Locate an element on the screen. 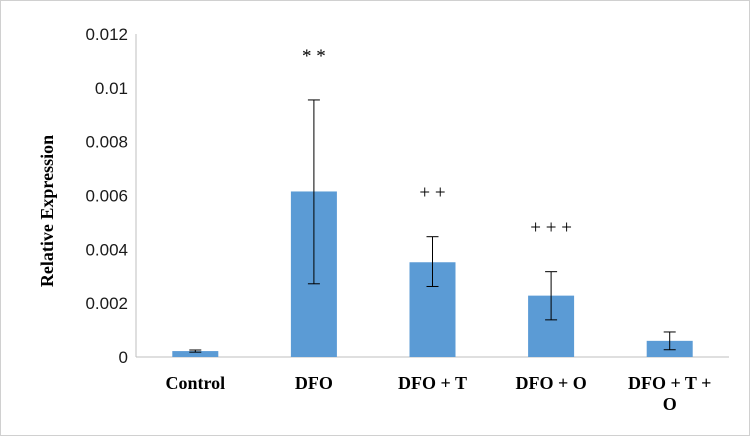 This screenshot has width=750, height=437. y-axis-title-group: Relative Expression is located at coordinates (47, 211).